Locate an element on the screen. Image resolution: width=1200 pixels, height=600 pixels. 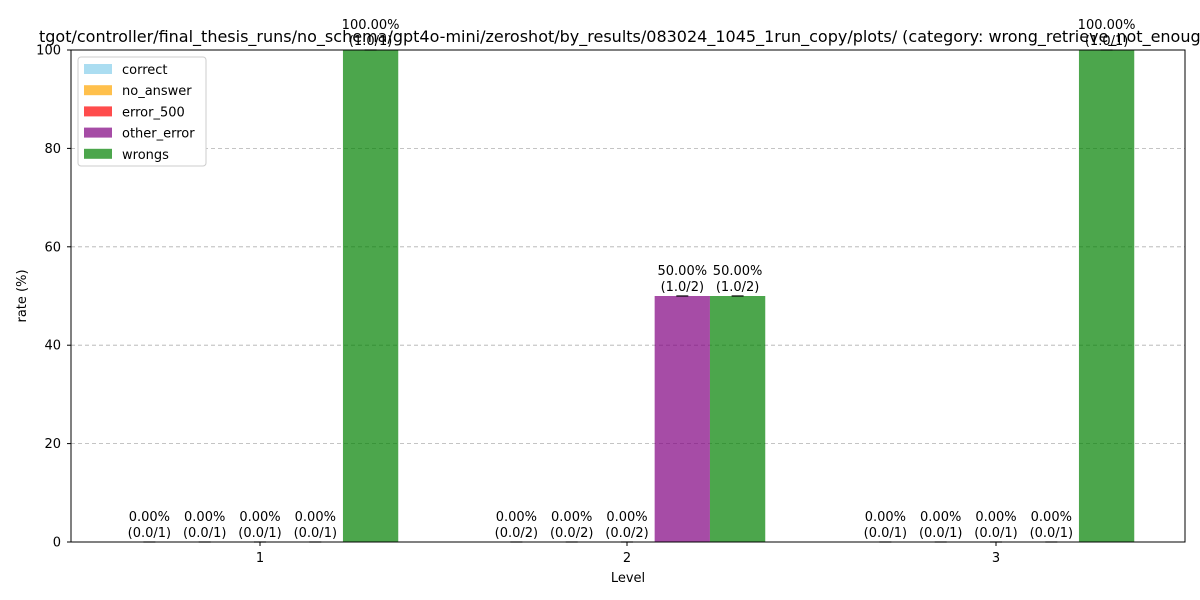
legend-label-other_error: other_error is located at coordinates (158, 134).